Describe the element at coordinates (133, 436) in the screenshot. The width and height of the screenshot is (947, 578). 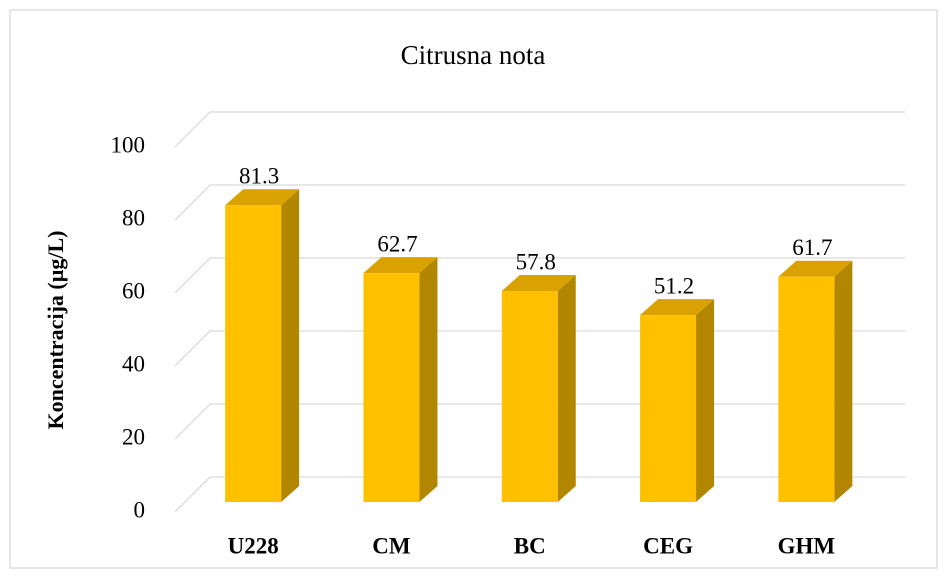
I see `y-tick-label: 20` at that location.